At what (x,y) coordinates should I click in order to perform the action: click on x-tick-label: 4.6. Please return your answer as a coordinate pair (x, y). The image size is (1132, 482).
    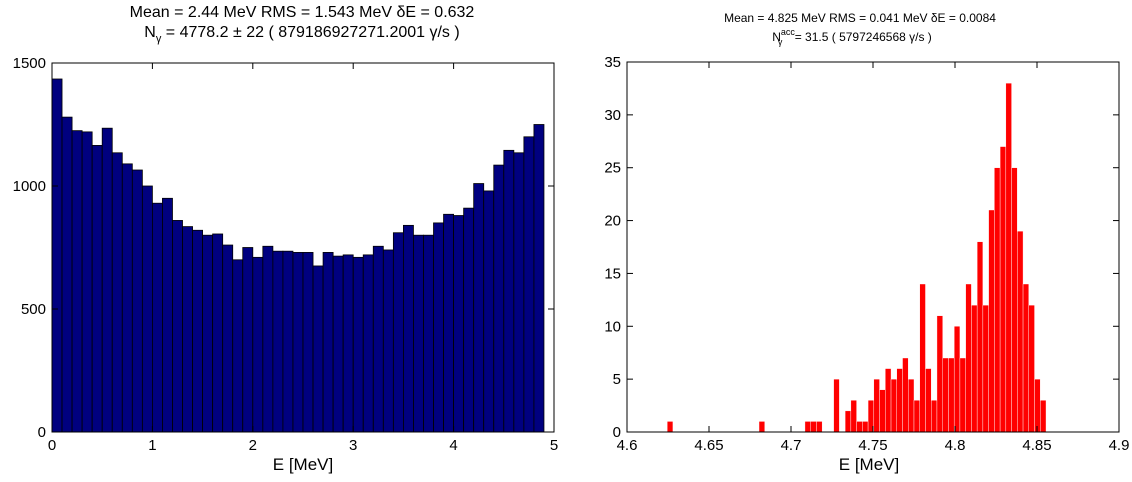
    Looking at the image, I should click on (627, 445).